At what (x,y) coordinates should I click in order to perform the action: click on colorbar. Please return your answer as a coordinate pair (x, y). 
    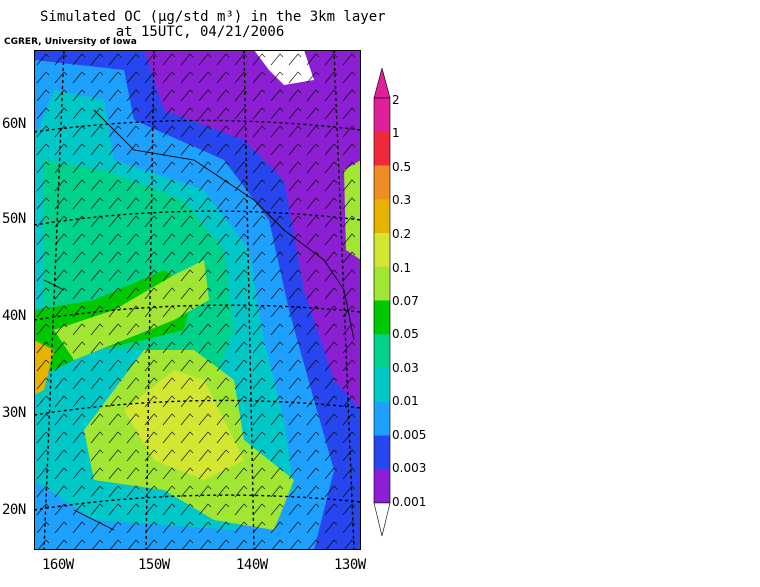
    Looking at the image, I should click on (382, 302).